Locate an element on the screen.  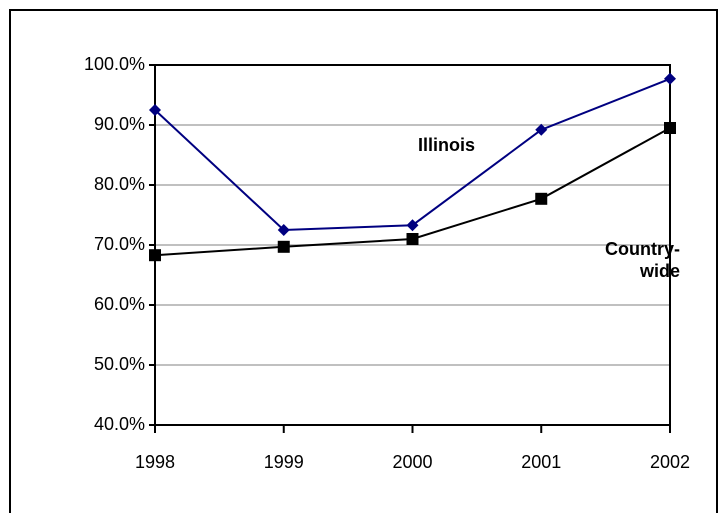
y-tick-label: 60.0% is located at coordinates (119, 304).